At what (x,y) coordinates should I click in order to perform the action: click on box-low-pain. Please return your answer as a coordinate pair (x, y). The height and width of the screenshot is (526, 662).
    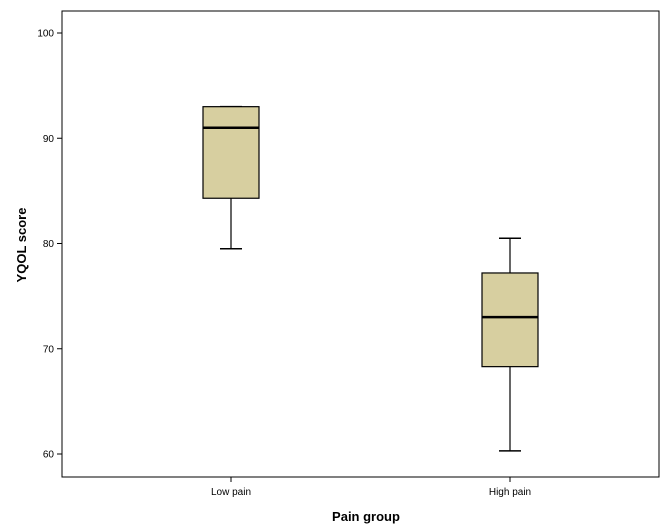
    Looking at the image, I should click on (231, 177).